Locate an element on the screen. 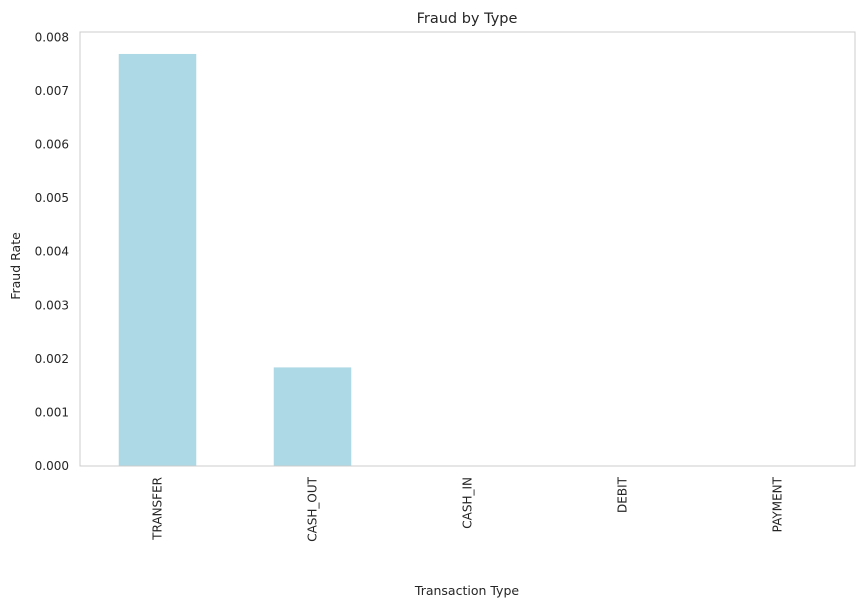 This screenshot has width=863, height=608. x-ticks-group: TRANSFER CASH_OUT CASH_IN DEBIT PAYMENT is located at coordinates (468, 508).